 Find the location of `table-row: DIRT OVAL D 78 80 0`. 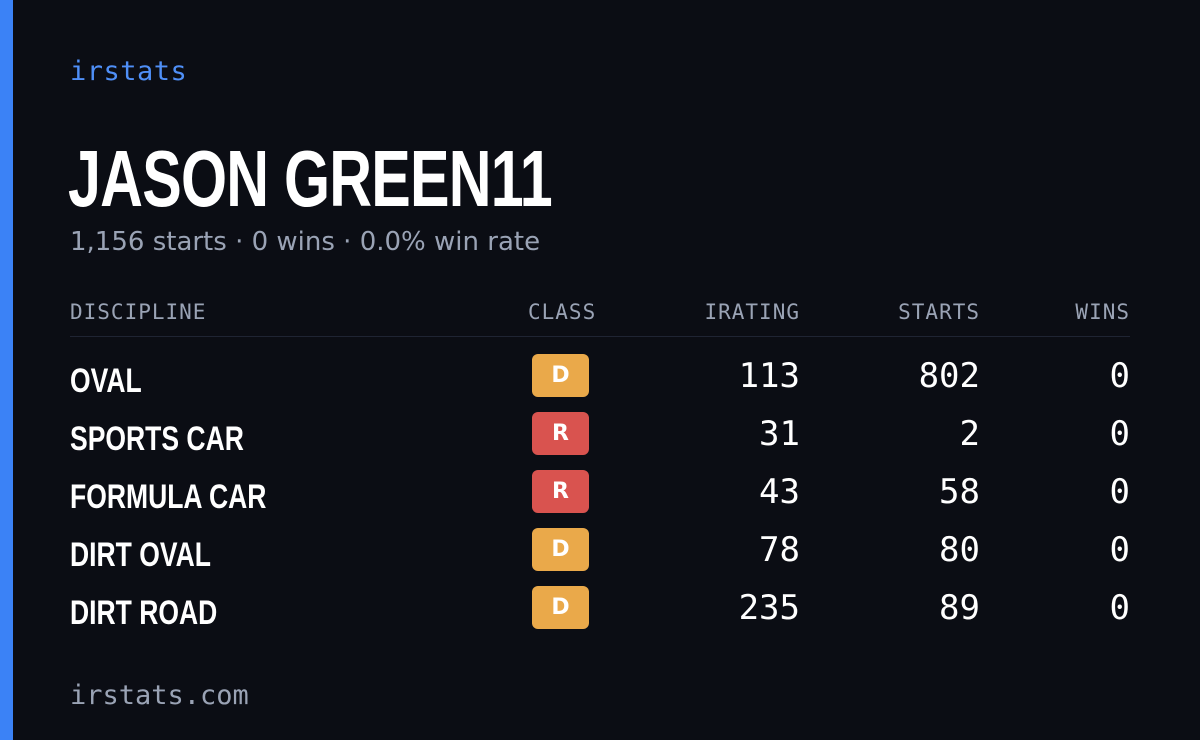

table-row: DIRT OVAL D 78 80 0 is located at coordinates (600, 557).